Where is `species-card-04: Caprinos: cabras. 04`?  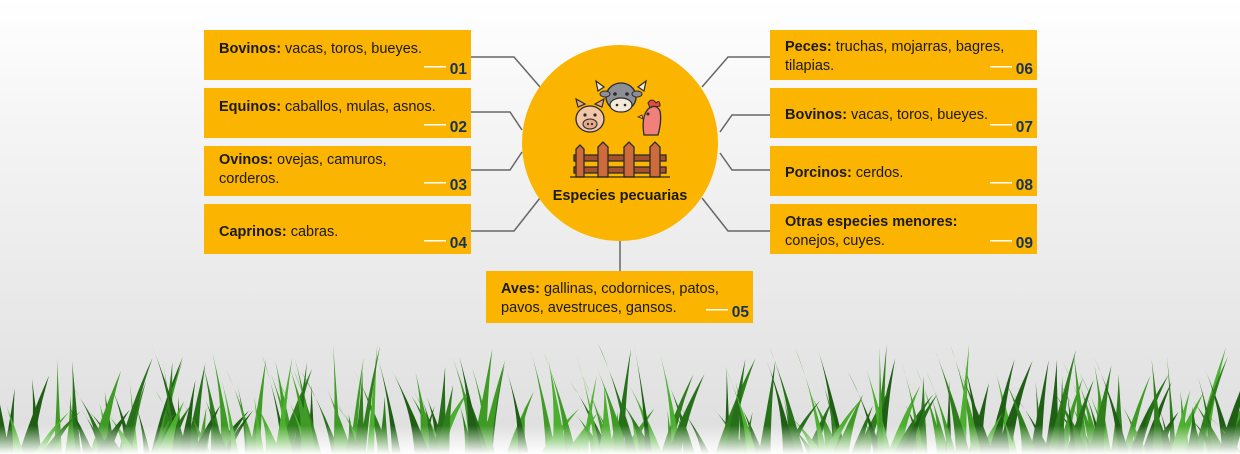
species-card-04: Caprinos: cabras. 04 is located at coordinates (337, 229).